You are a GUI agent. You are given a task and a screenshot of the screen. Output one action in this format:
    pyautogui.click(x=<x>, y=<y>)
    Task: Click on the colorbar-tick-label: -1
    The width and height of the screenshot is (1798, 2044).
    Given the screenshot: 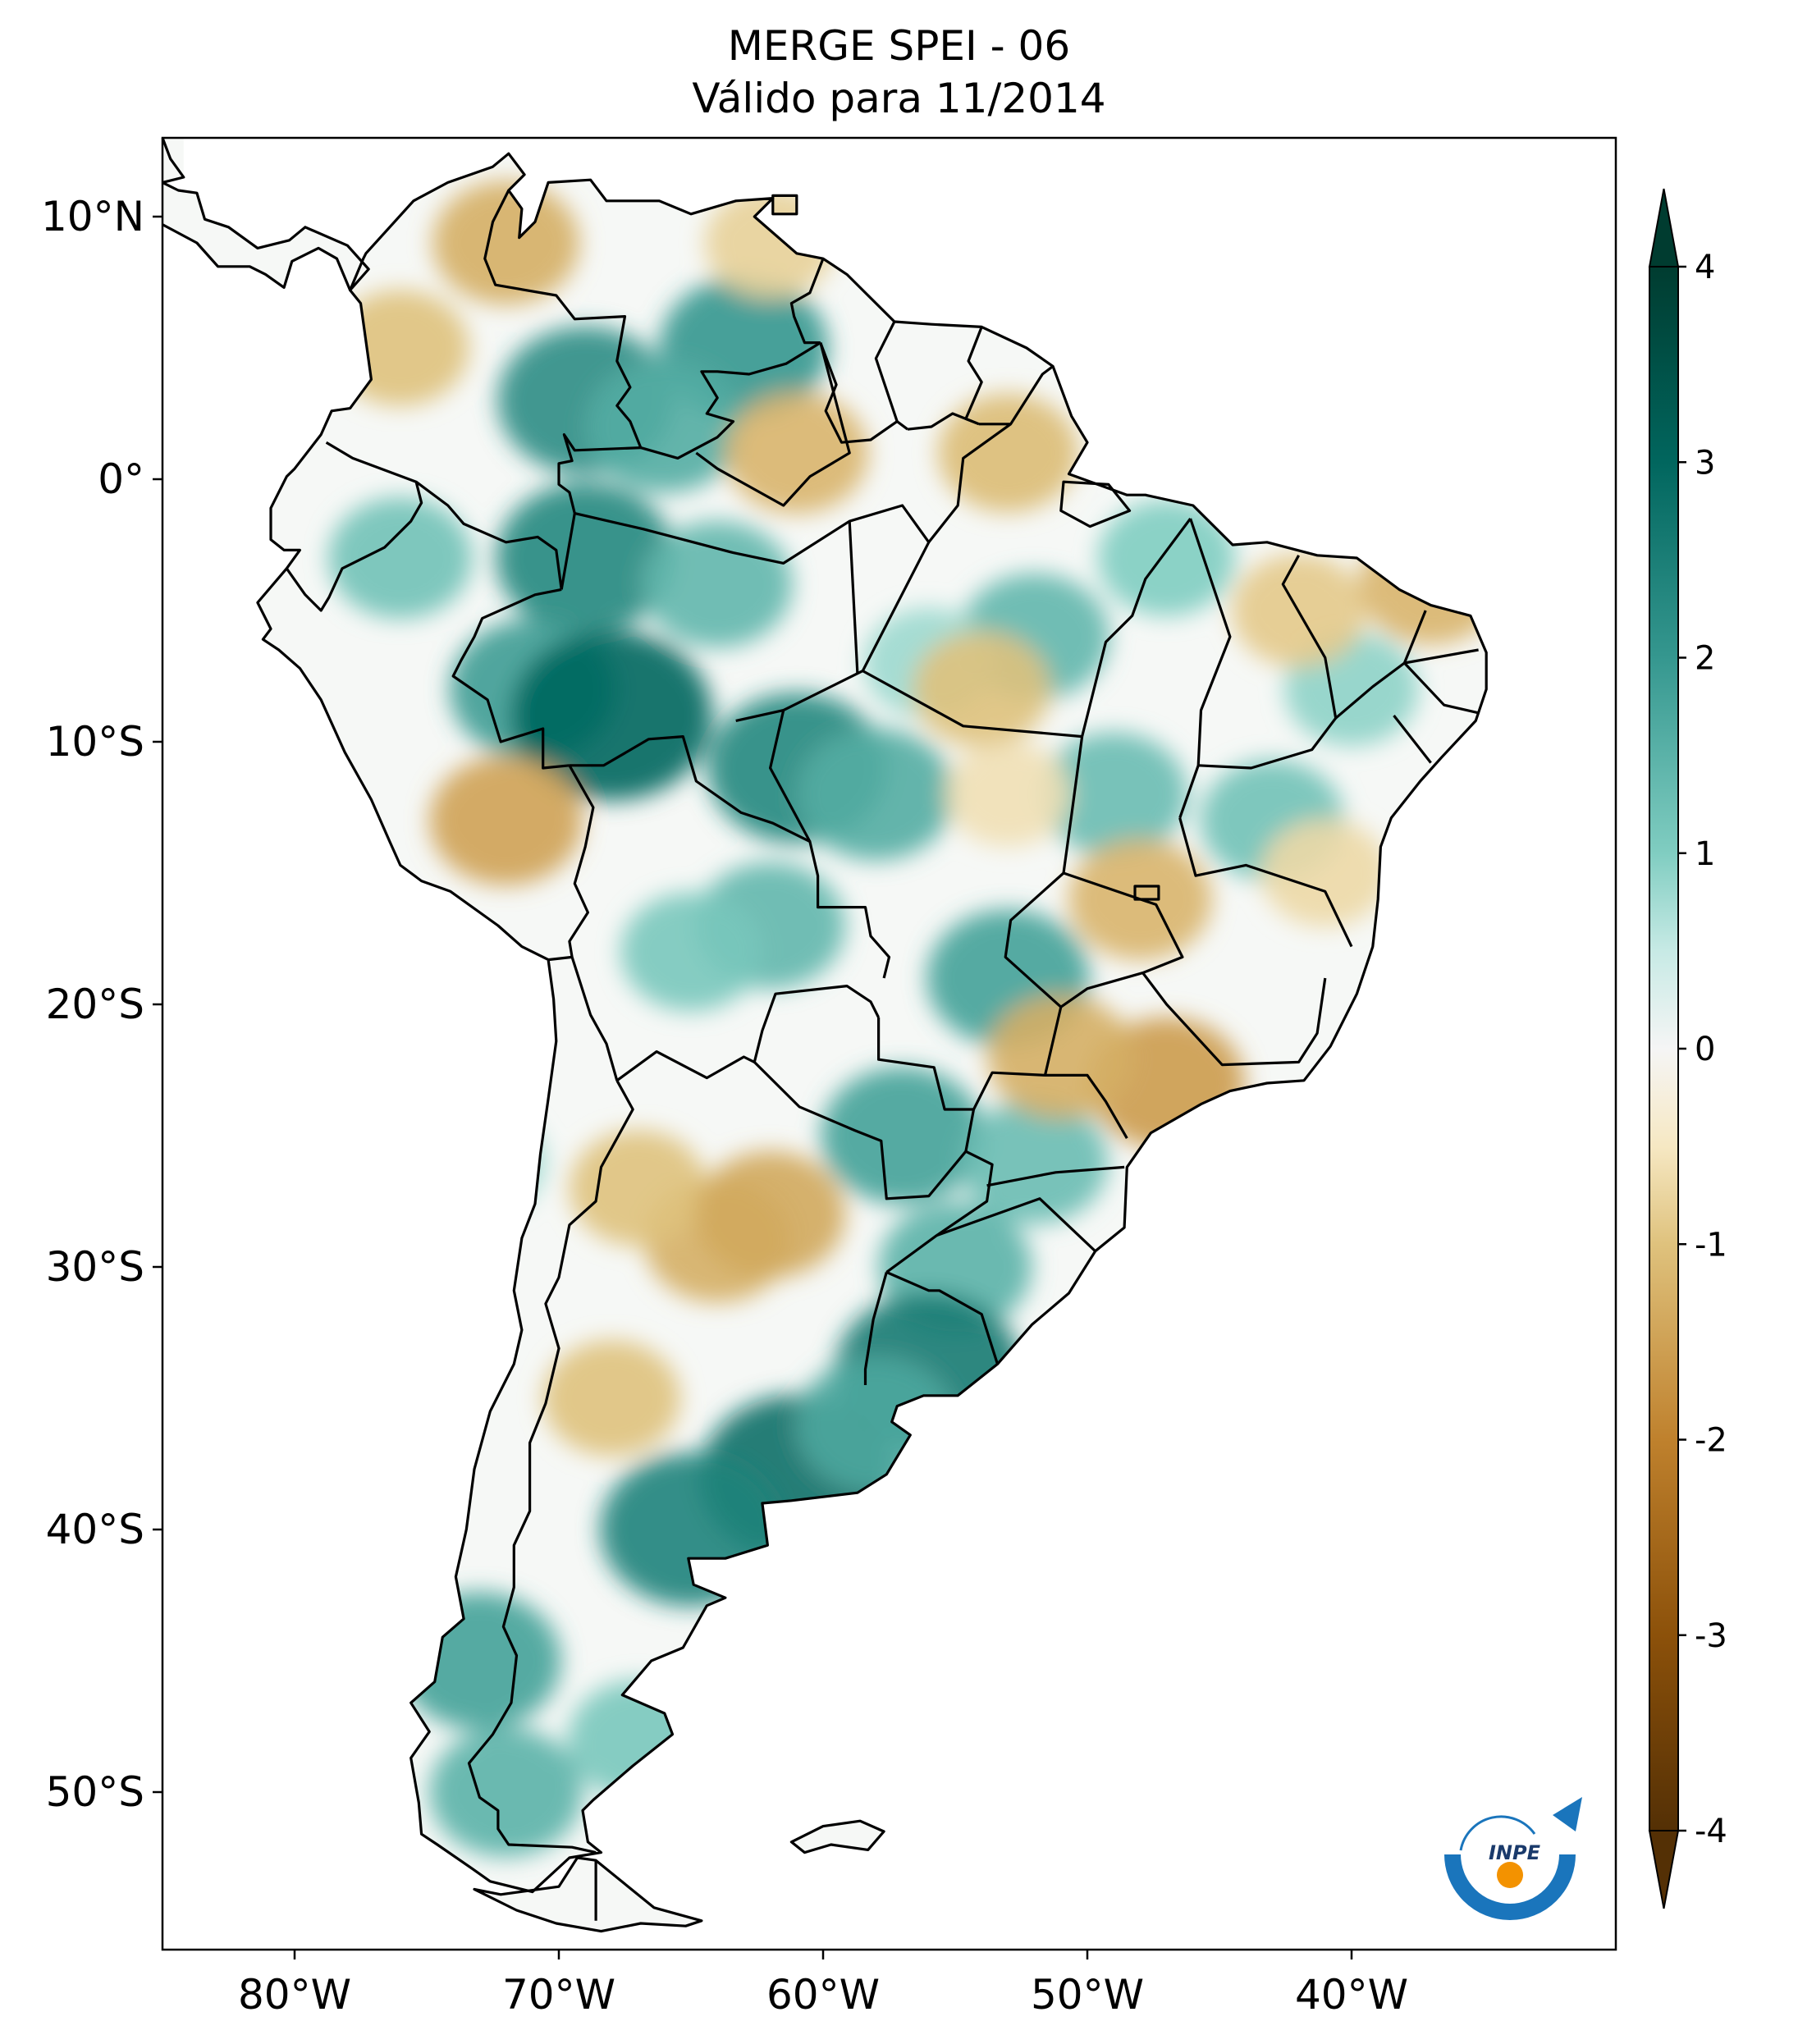 What is the action you would take?
    pyautogui.click(x=1711, y=1245)
    